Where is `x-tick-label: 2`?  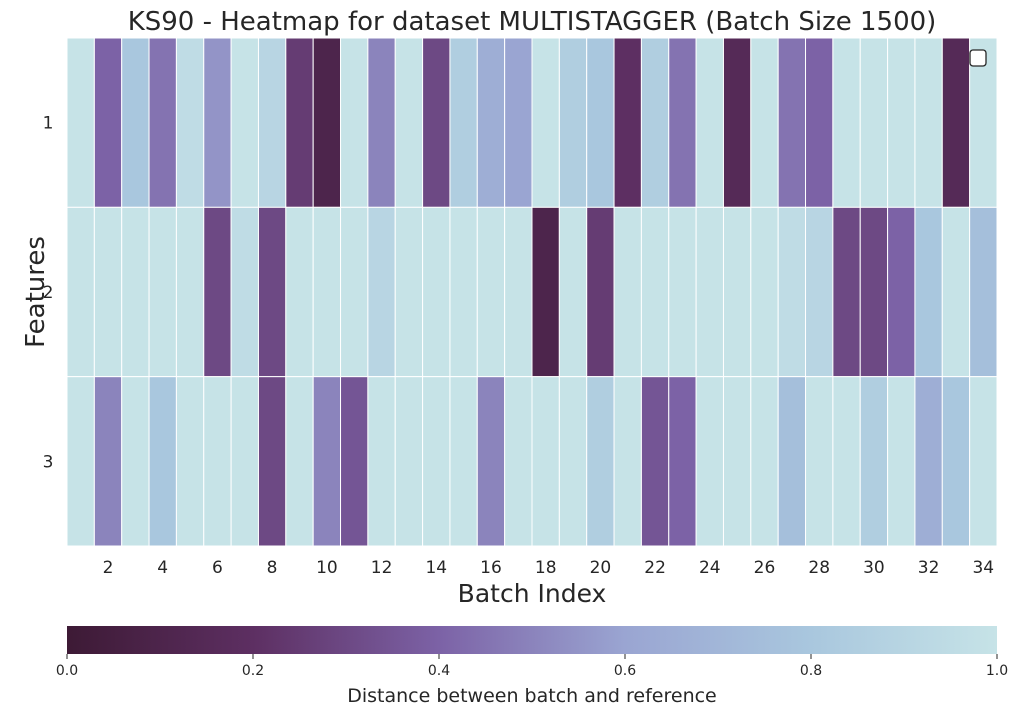 x-tick-label: 2 is located at coordinates (108, 568).